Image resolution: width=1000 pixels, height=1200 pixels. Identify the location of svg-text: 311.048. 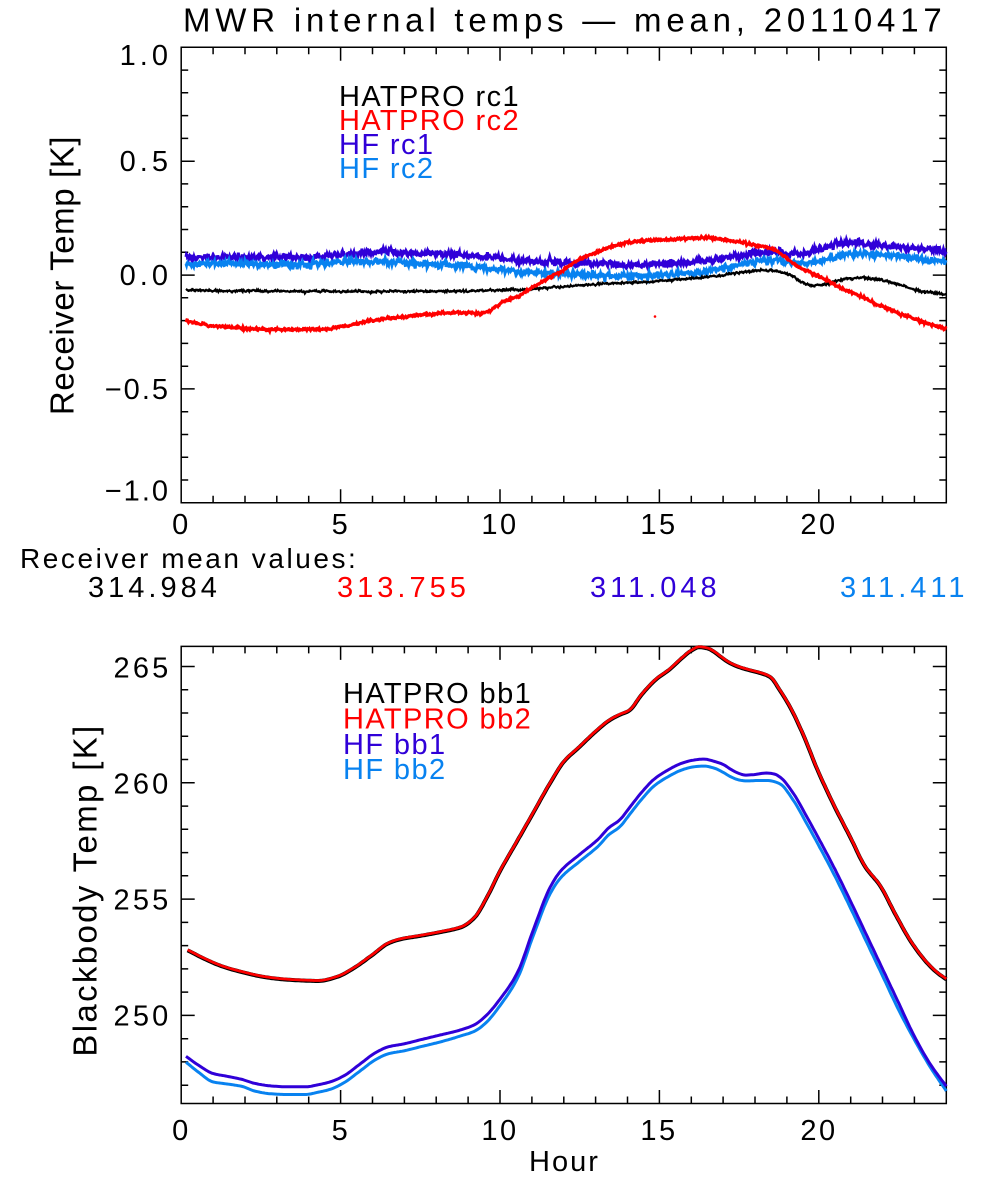
(655, 588).